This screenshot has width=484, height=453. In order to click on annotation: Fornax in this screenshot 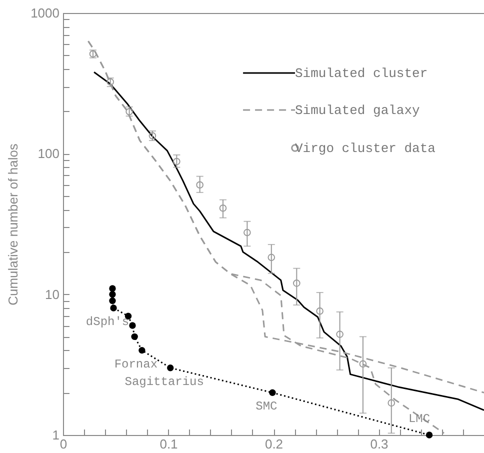, I will do `click(136, 364)`.